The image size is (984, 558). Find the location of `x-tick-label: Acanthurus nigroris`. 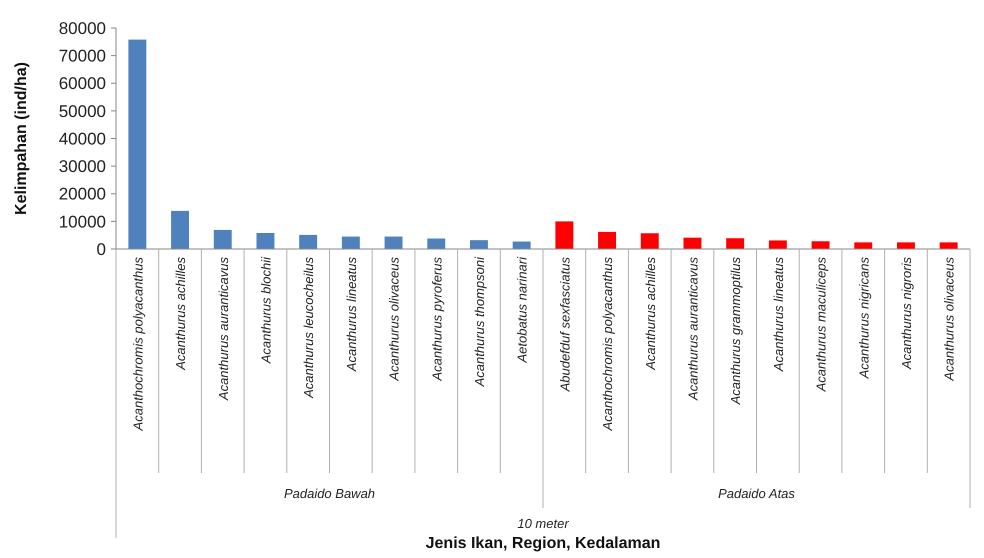

x-tick-label: Acanthurus nigroris is located at coordinates (906, 313).